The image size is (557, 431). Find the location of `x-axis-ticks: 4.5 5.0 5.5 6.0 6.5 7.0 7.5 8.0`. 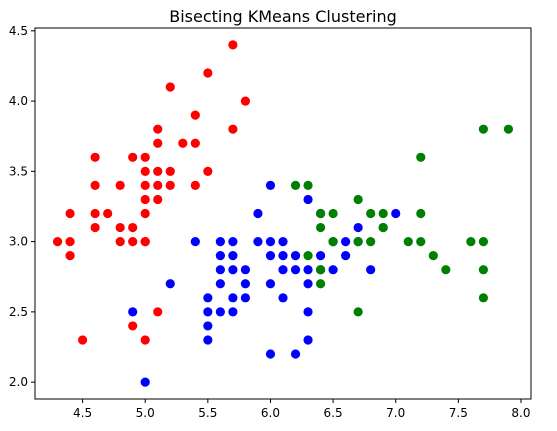

x-axis-ticks: 4.5 5.0 5.5 6.0 6.5 7.0 7.5 8.0 is located at coordinates (302, 409).